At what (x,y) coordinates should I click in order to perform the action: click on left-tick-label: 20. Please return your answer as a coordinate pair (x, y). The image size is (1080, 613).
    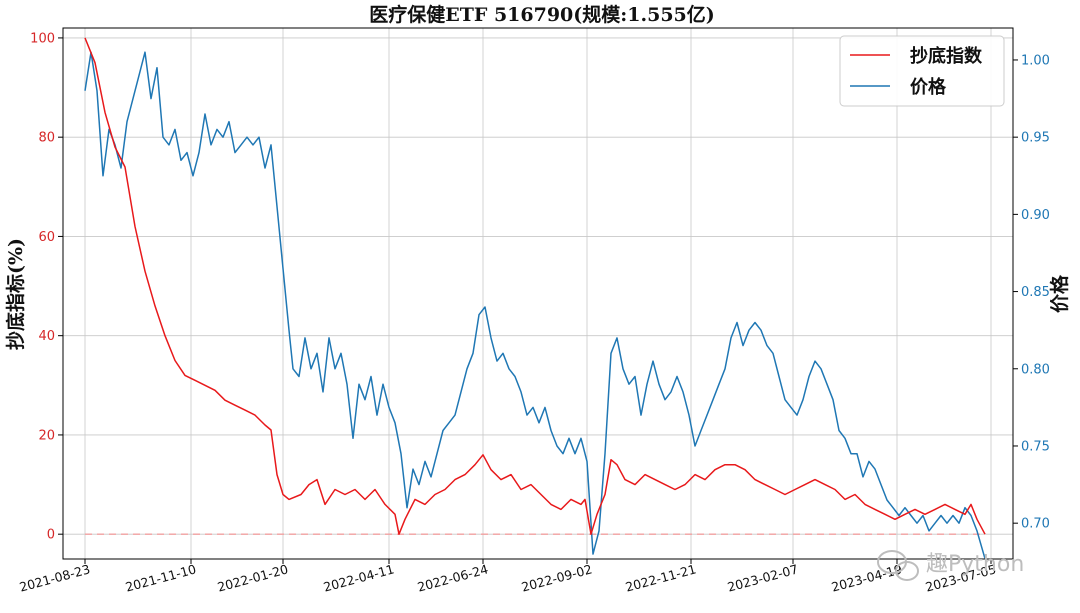
    Looking at the image, I should click on (46, 435).